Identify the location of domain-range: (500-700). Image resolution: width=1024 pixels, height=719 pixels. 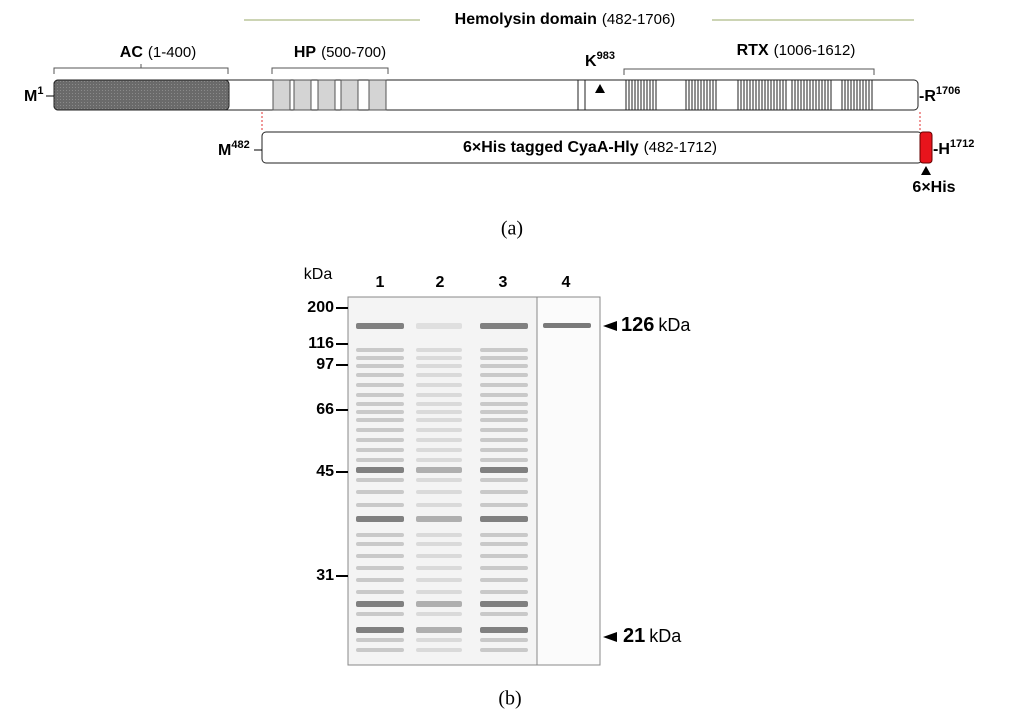
(353, 52).